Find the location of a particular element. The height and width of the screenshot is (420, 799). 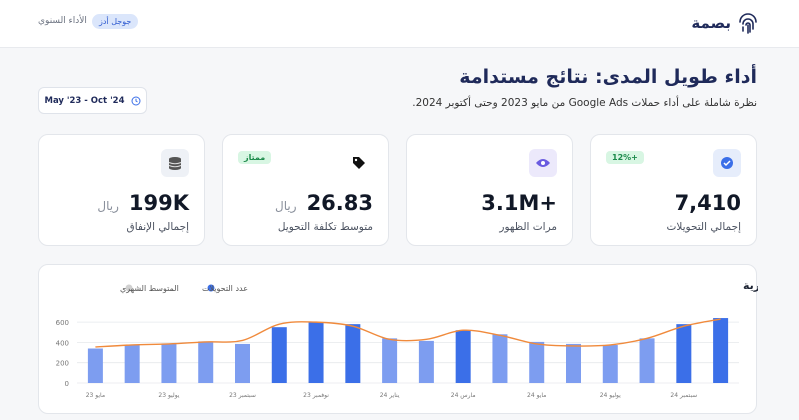

eye-icon is located at coordinates (543, 163).